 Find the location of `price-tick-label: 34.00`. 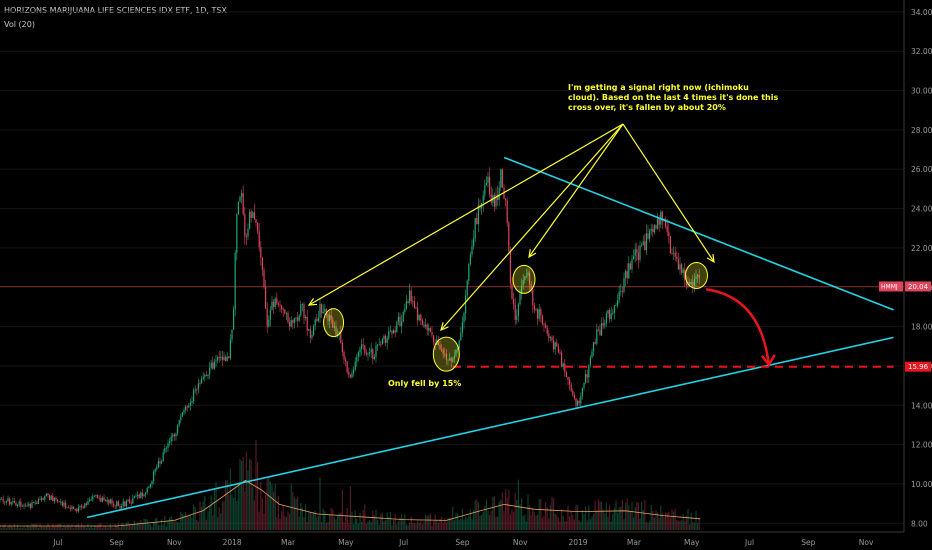

price-tick-label: 34.00 is located at coordinates (921, 12).